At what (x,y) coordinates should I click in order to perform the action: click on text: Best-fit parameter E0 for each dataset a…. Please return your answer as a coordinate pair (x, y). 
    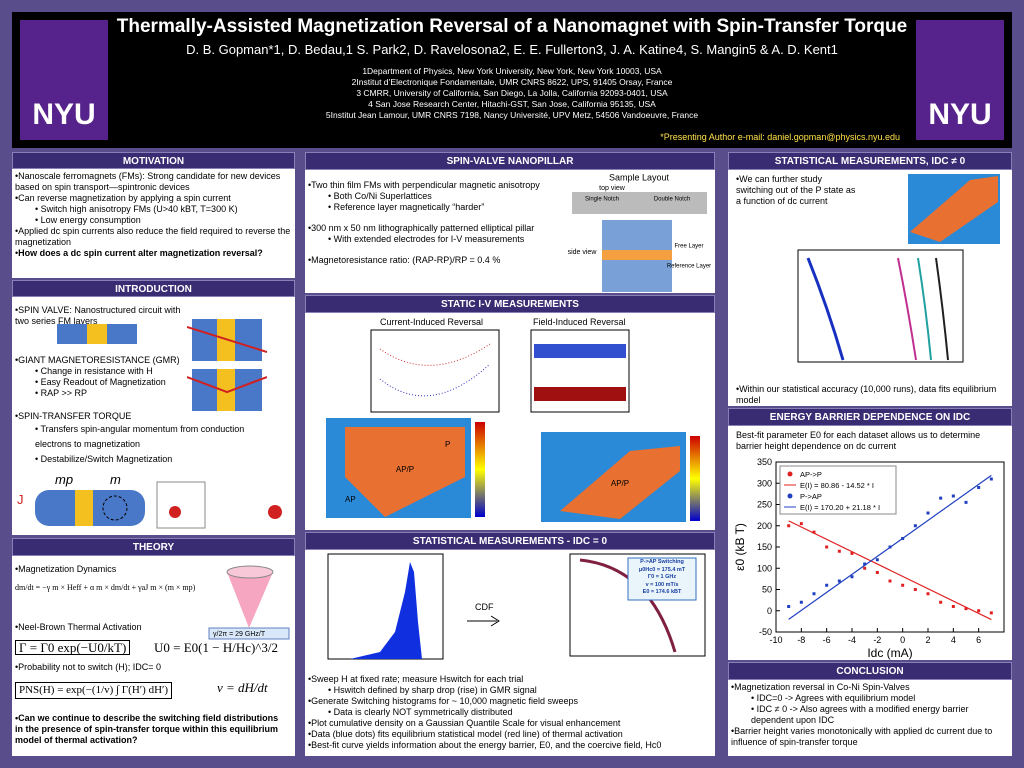
    Looking at the image, I should click on (858, 440).